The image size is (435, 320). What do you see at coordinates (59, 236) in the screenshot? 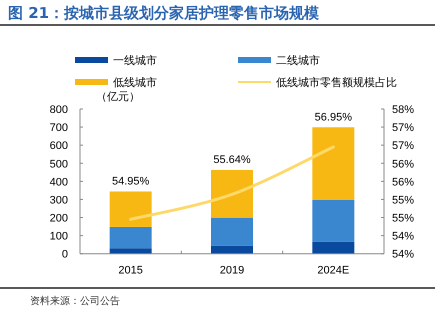
I see `y-tick-label: 100` at bounding box center [59, 236].